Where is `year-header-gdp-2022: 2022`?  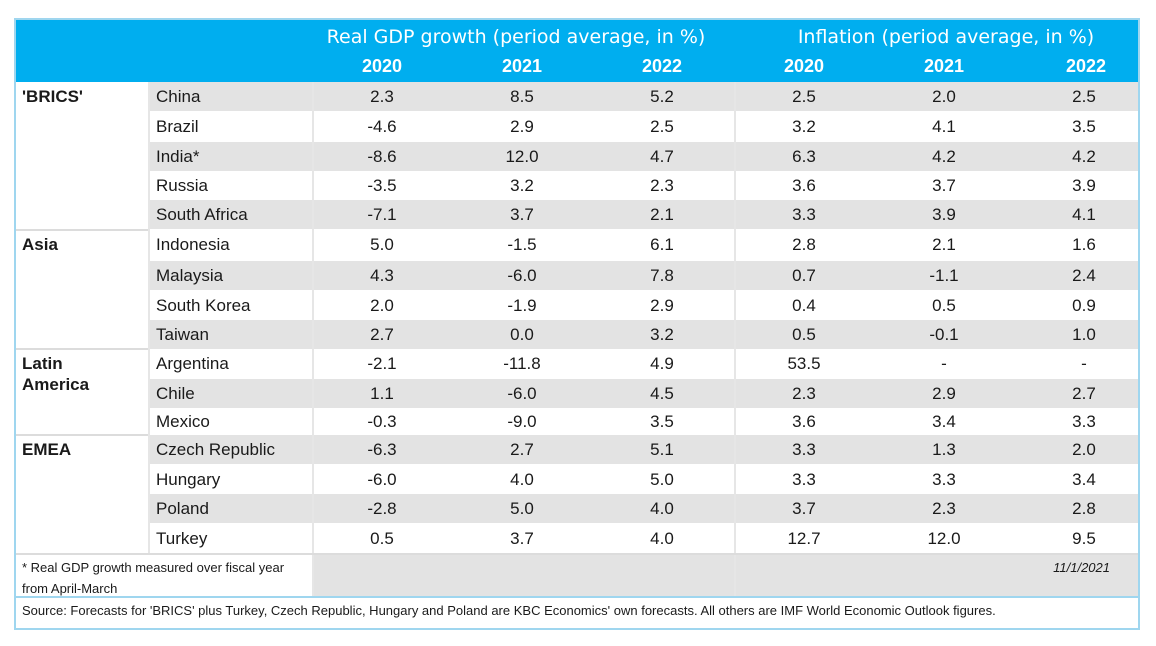
year-header-gdp-2022: 2022 is located at coordinates (662, 66).